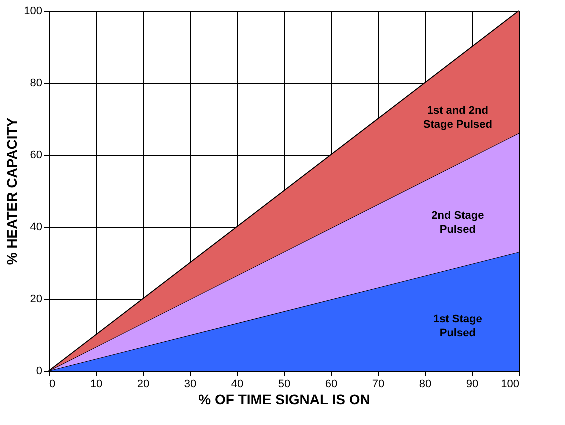 This screenshot has height=425, width=565. What do you see at coordinates (36, 228) in the screenshot?
I see `y-tick-label: 40` at bounding box center [36, 228].